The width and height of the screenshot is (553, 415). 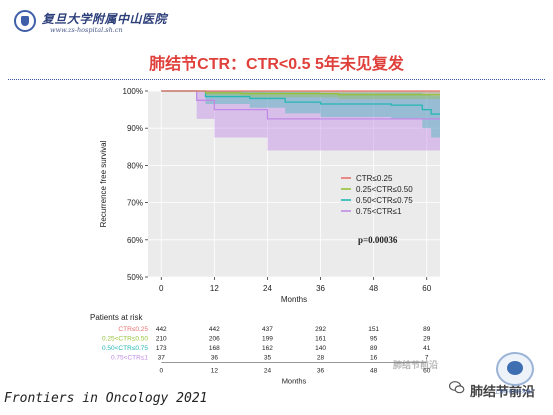 I want to click on risk-count: 437, so click(x=267, y=329).